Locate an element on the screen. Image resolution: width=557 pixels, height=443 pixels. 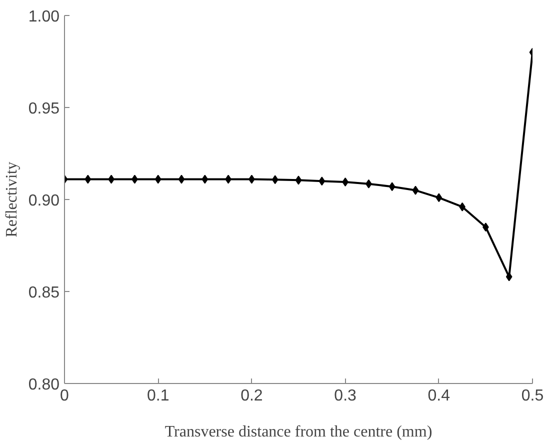
y-axis-title: Reflectivity is located at coordinates (11, 200).